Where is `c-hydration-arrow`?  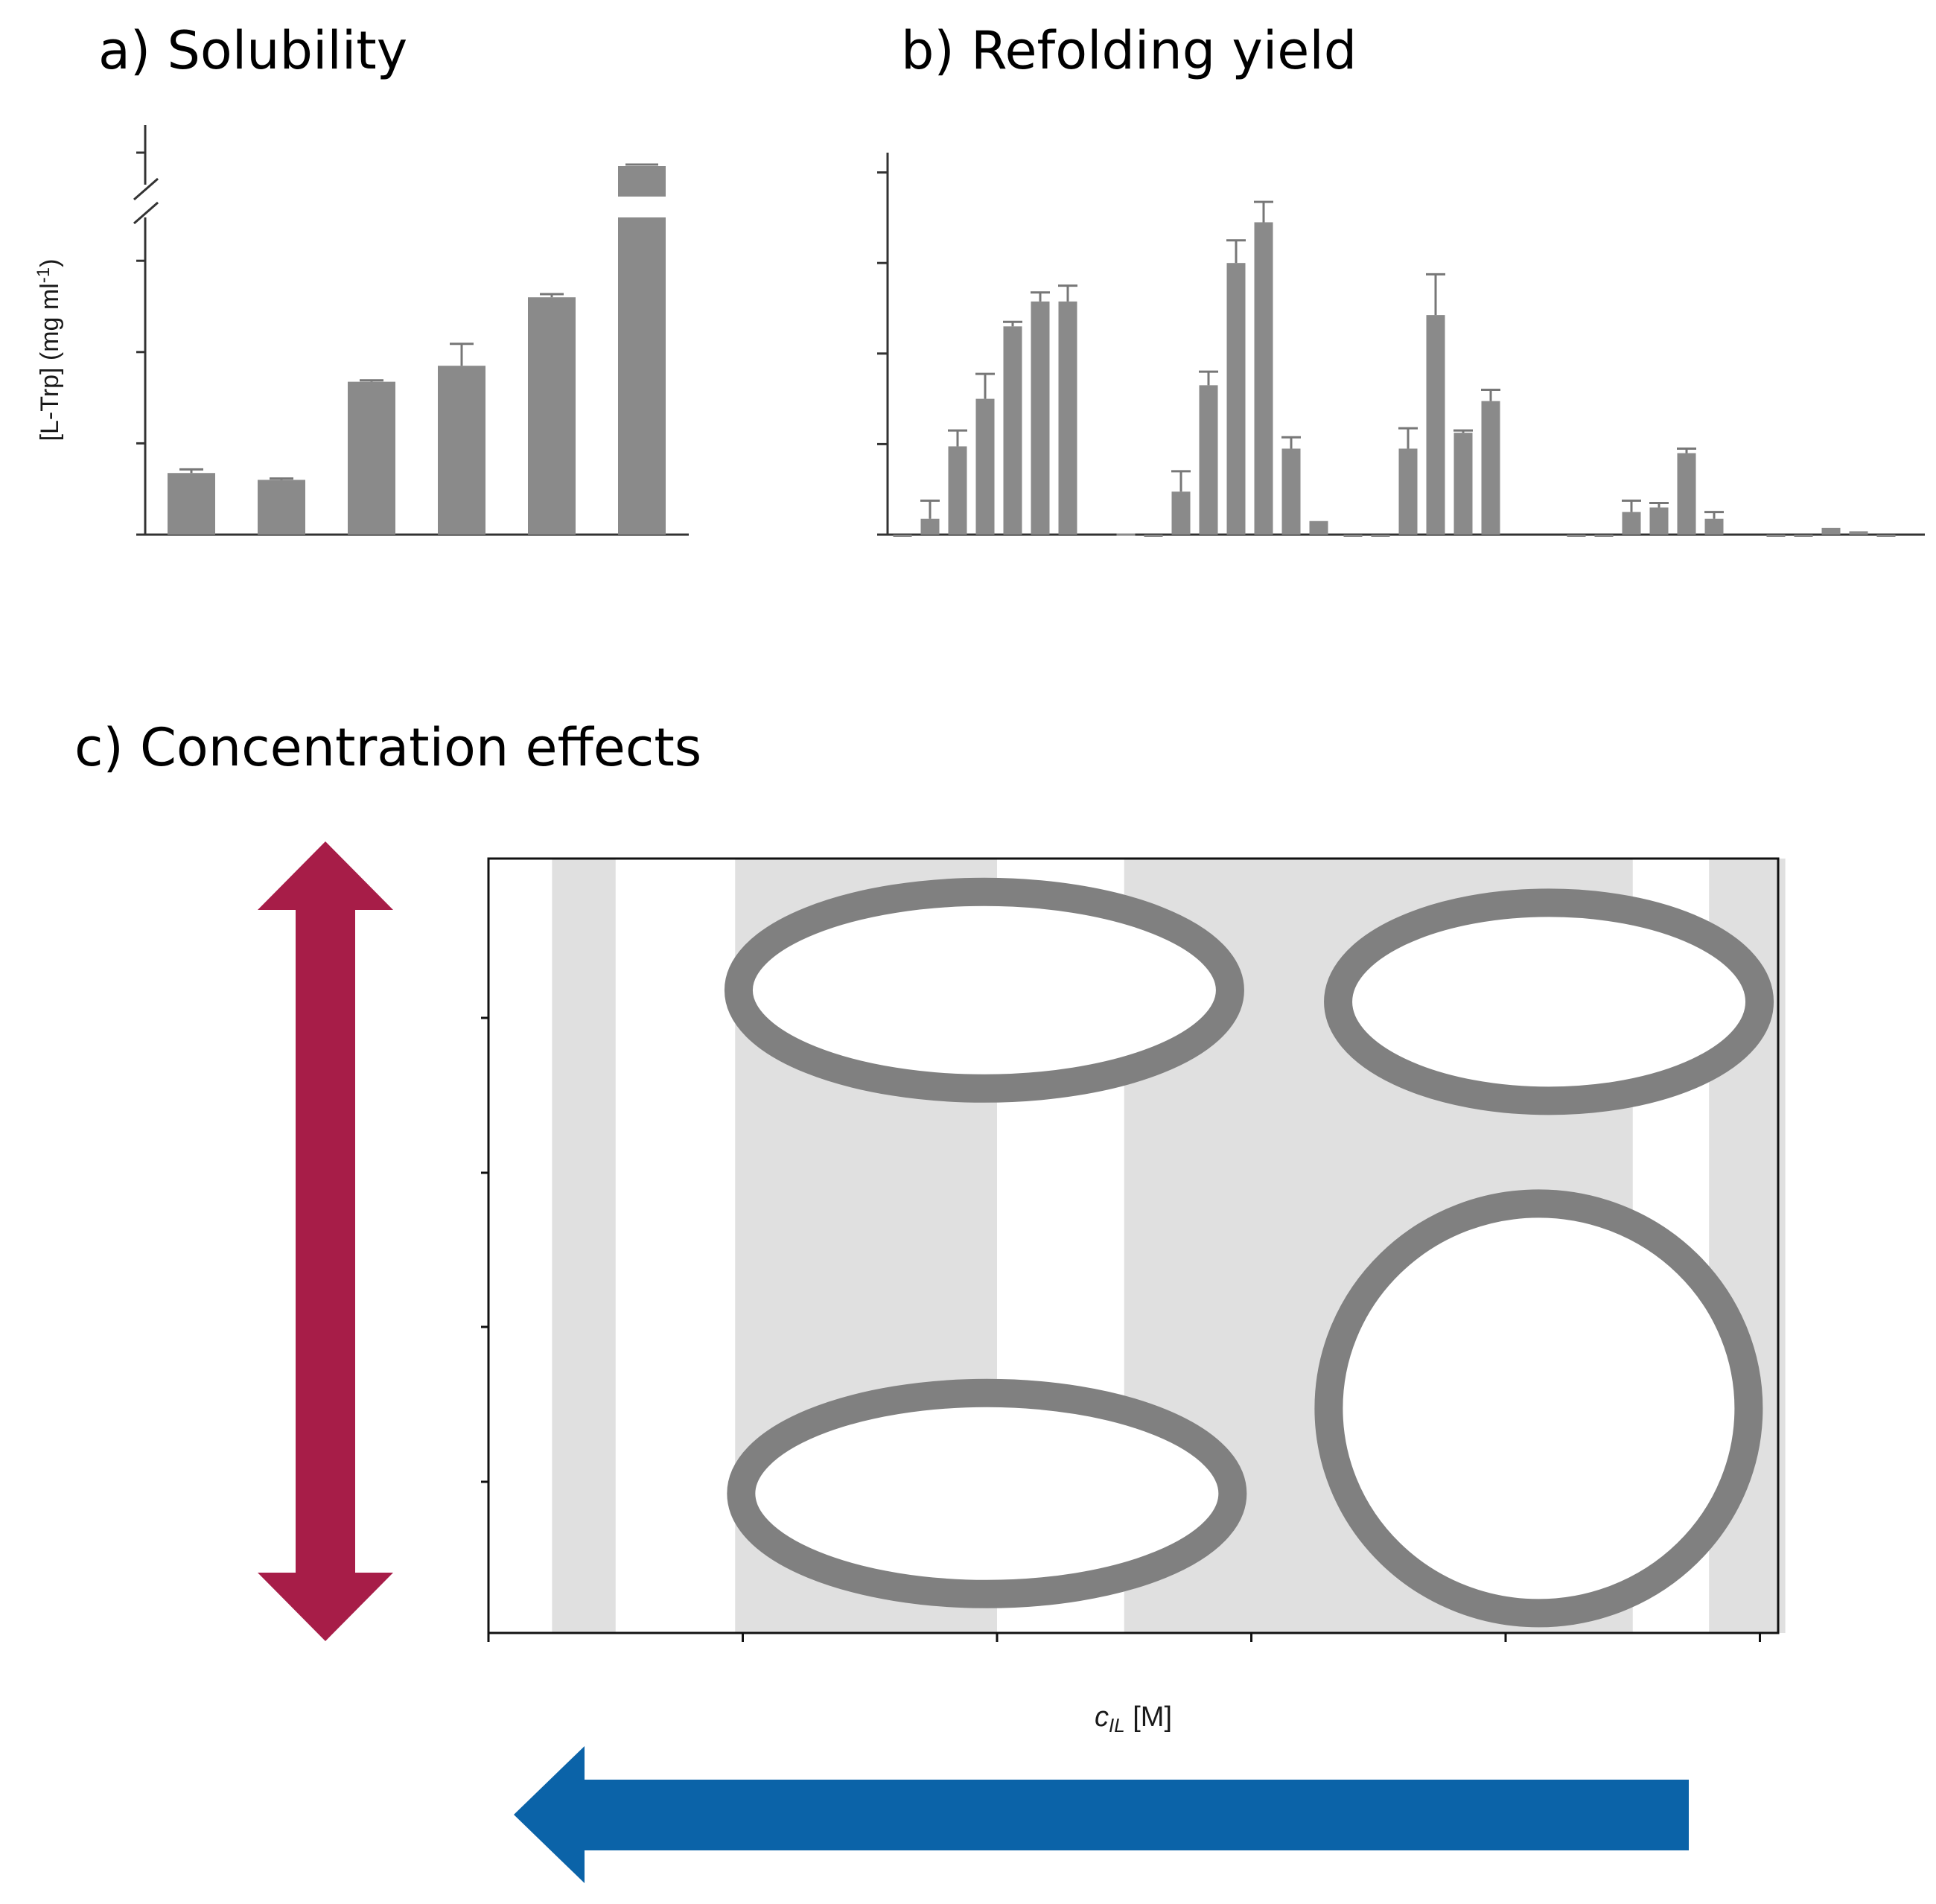
c-hydration-arrow is located at coordinates (1101, 1814).